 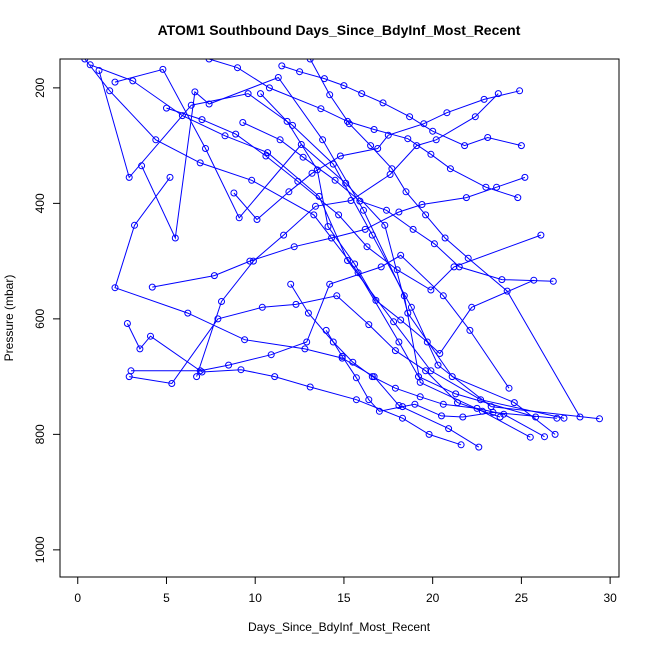 I want to click on y-axis: 200 400 600 800 1000, so click(x=47, y=320).